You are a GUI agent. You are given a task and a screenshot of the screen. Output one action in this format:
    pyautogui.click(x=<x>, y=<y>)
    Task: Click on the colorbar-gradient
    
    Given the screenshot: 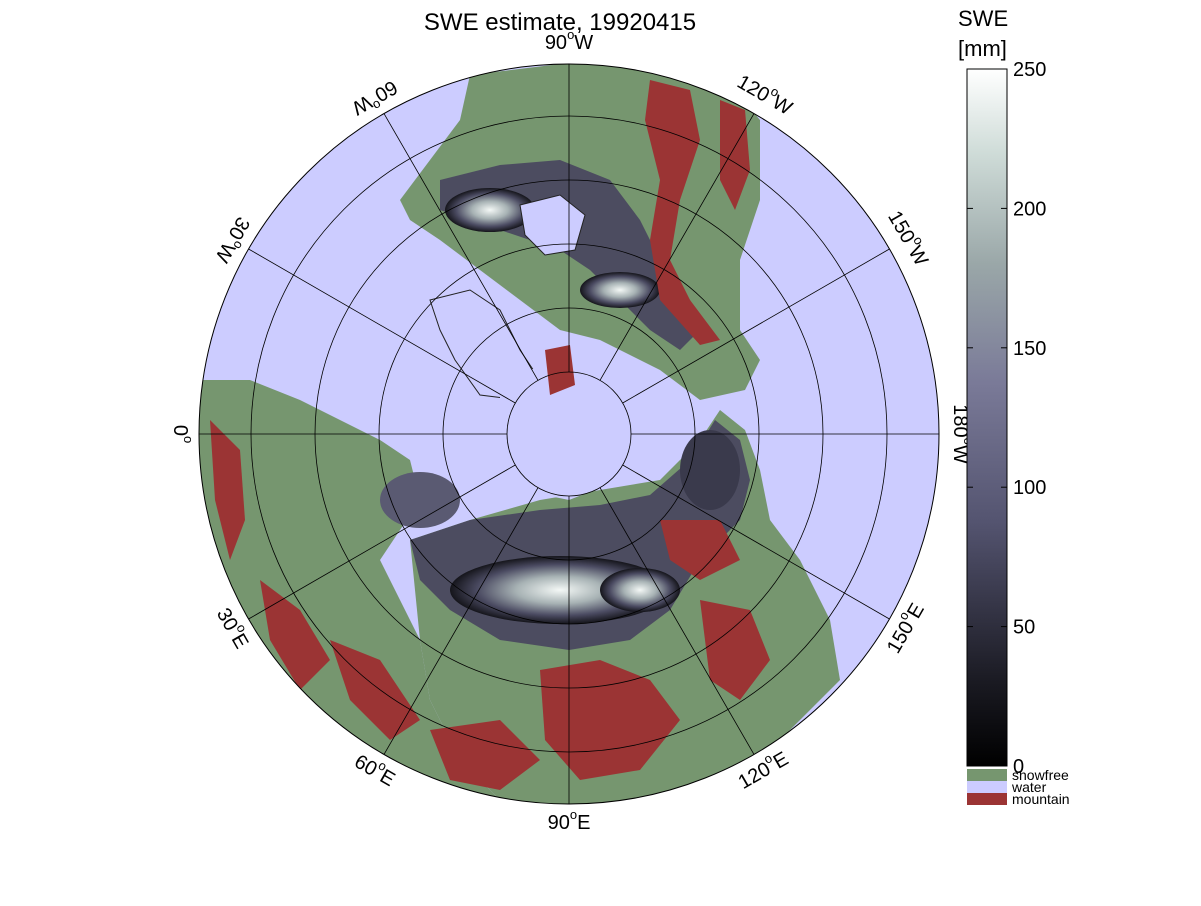 What is the action you would take?
    pyautogui.click(x=987, y=417)
    